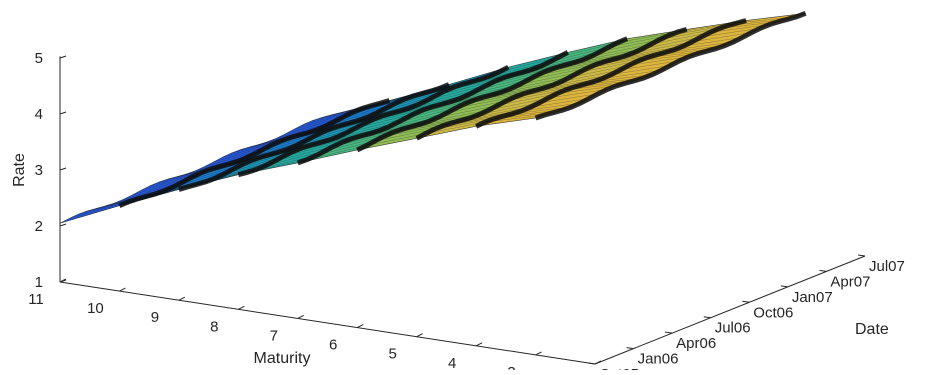  What do you see at coordinates (39, 170) in the screenshot?
I see `z-tick-label: 3` at bounding box center [39, 170].